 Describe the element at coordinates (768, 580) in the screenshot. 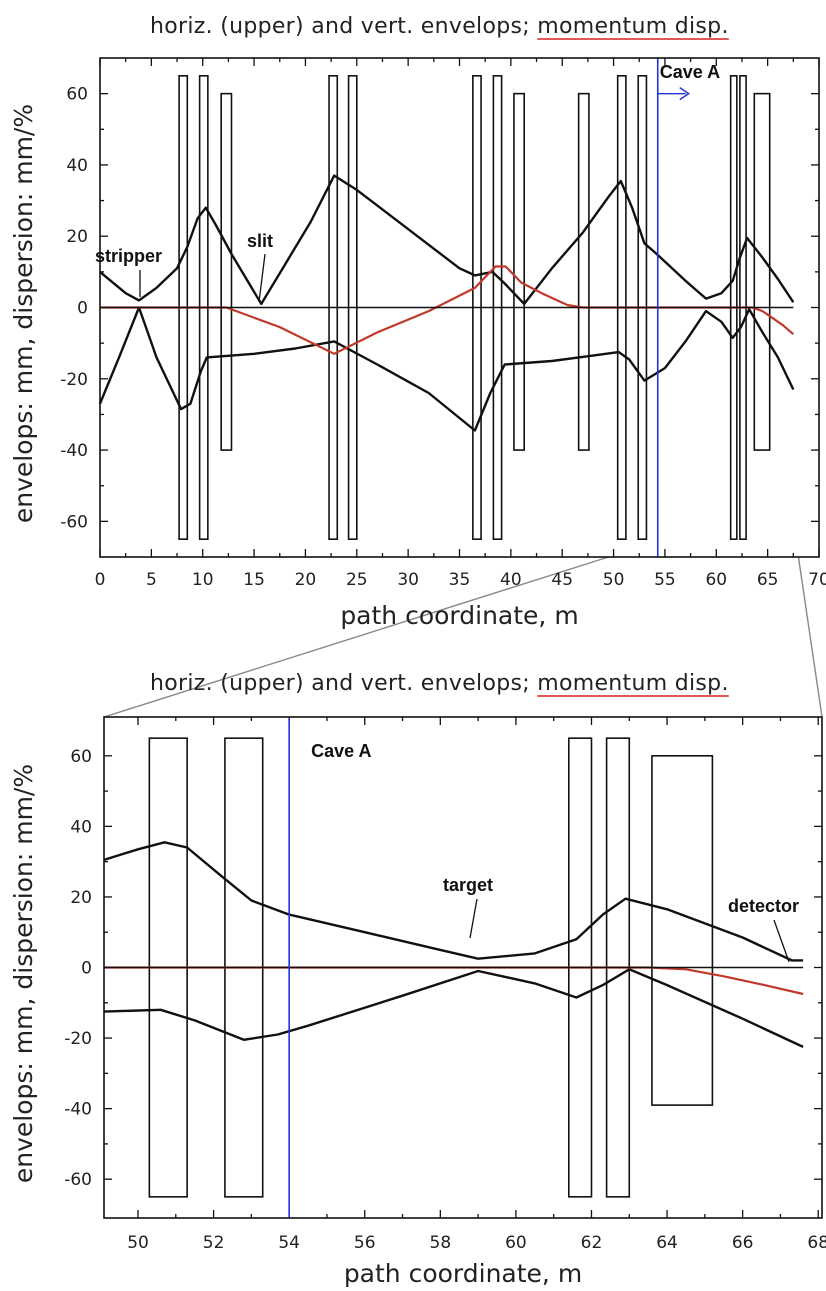

I see `x-tick-label: 65` at that location.